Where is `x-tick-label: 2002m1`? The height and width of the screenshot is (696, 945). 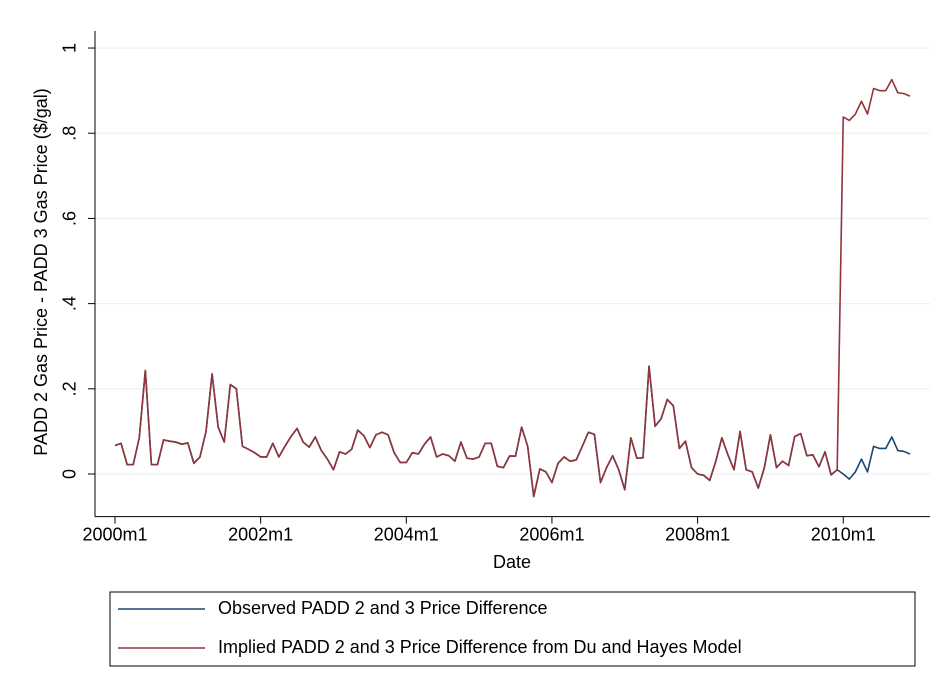 x-tick-label: 2002m1 is located at coordinates (260, 534).